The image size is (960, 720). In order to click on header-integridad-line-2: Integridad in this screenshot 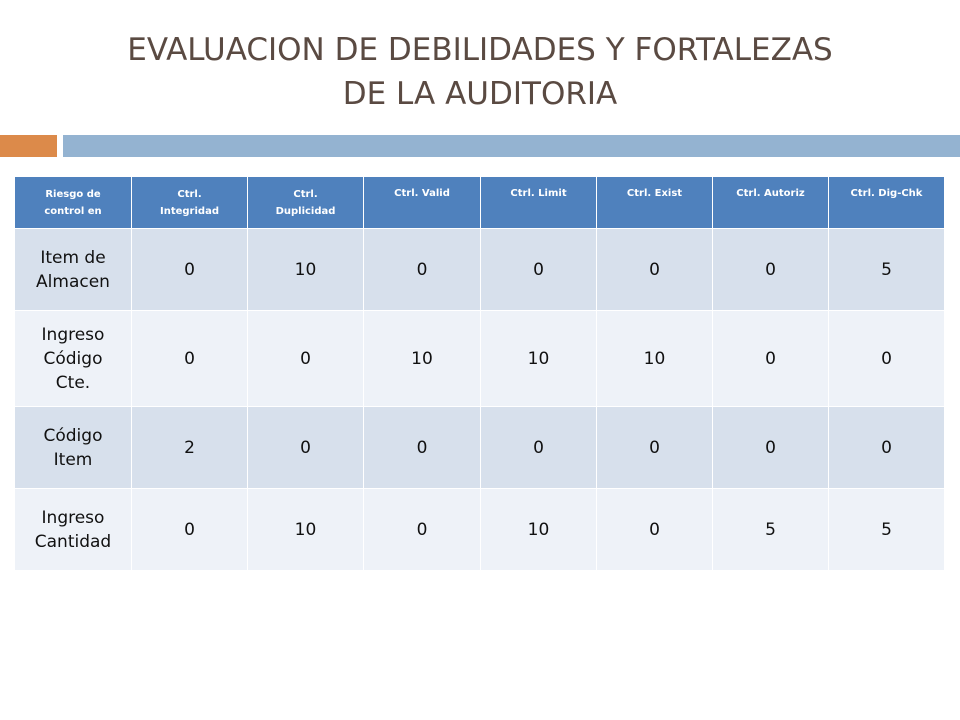, I will do `click(189, 211)`.